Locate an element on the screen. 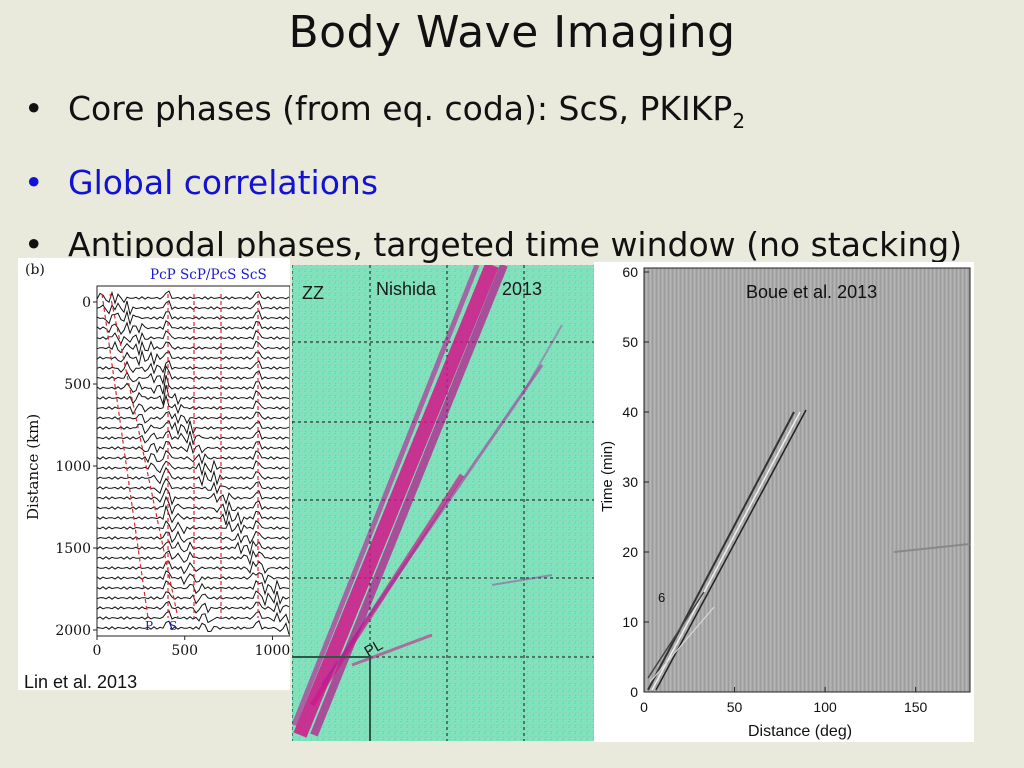 This screenshot has height=768, width=1024. boue-x-tick-label: 100 is located at coordinates (825, 707).